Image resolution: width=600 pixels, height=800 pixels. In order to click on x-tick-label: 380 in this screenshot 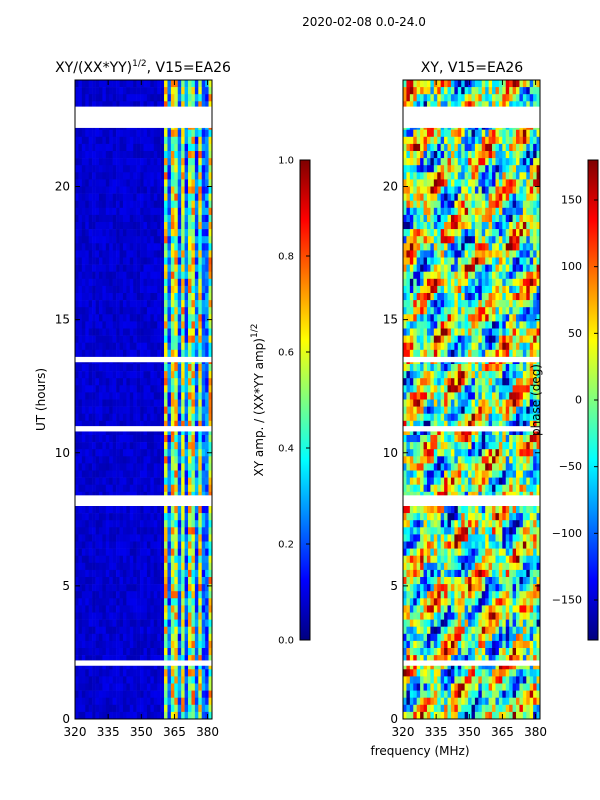, I will do `click(207, 732)`.